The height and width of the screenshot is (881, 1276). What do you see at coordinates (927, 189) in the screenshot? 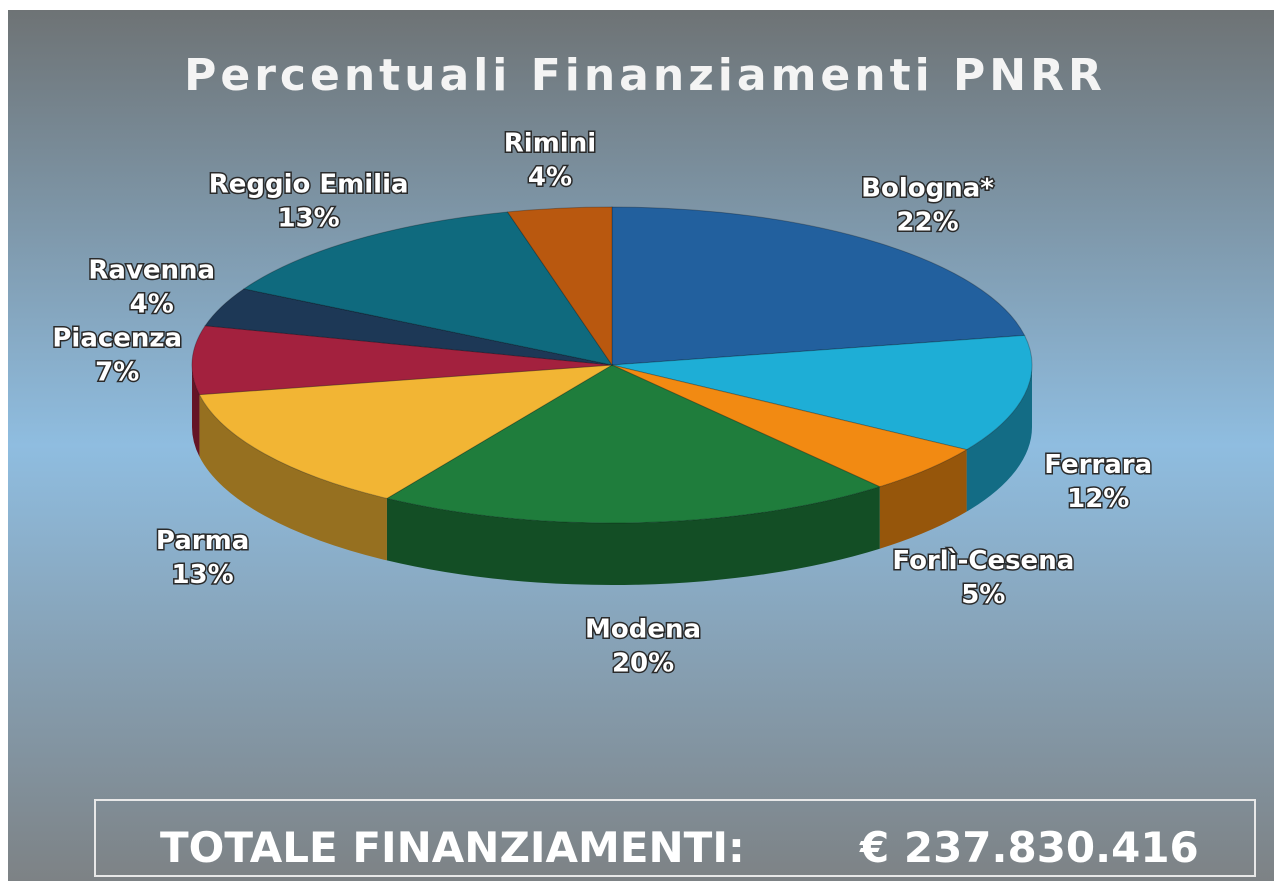
I see `slice-label: Bologna*` at bounding box center [927, 189].